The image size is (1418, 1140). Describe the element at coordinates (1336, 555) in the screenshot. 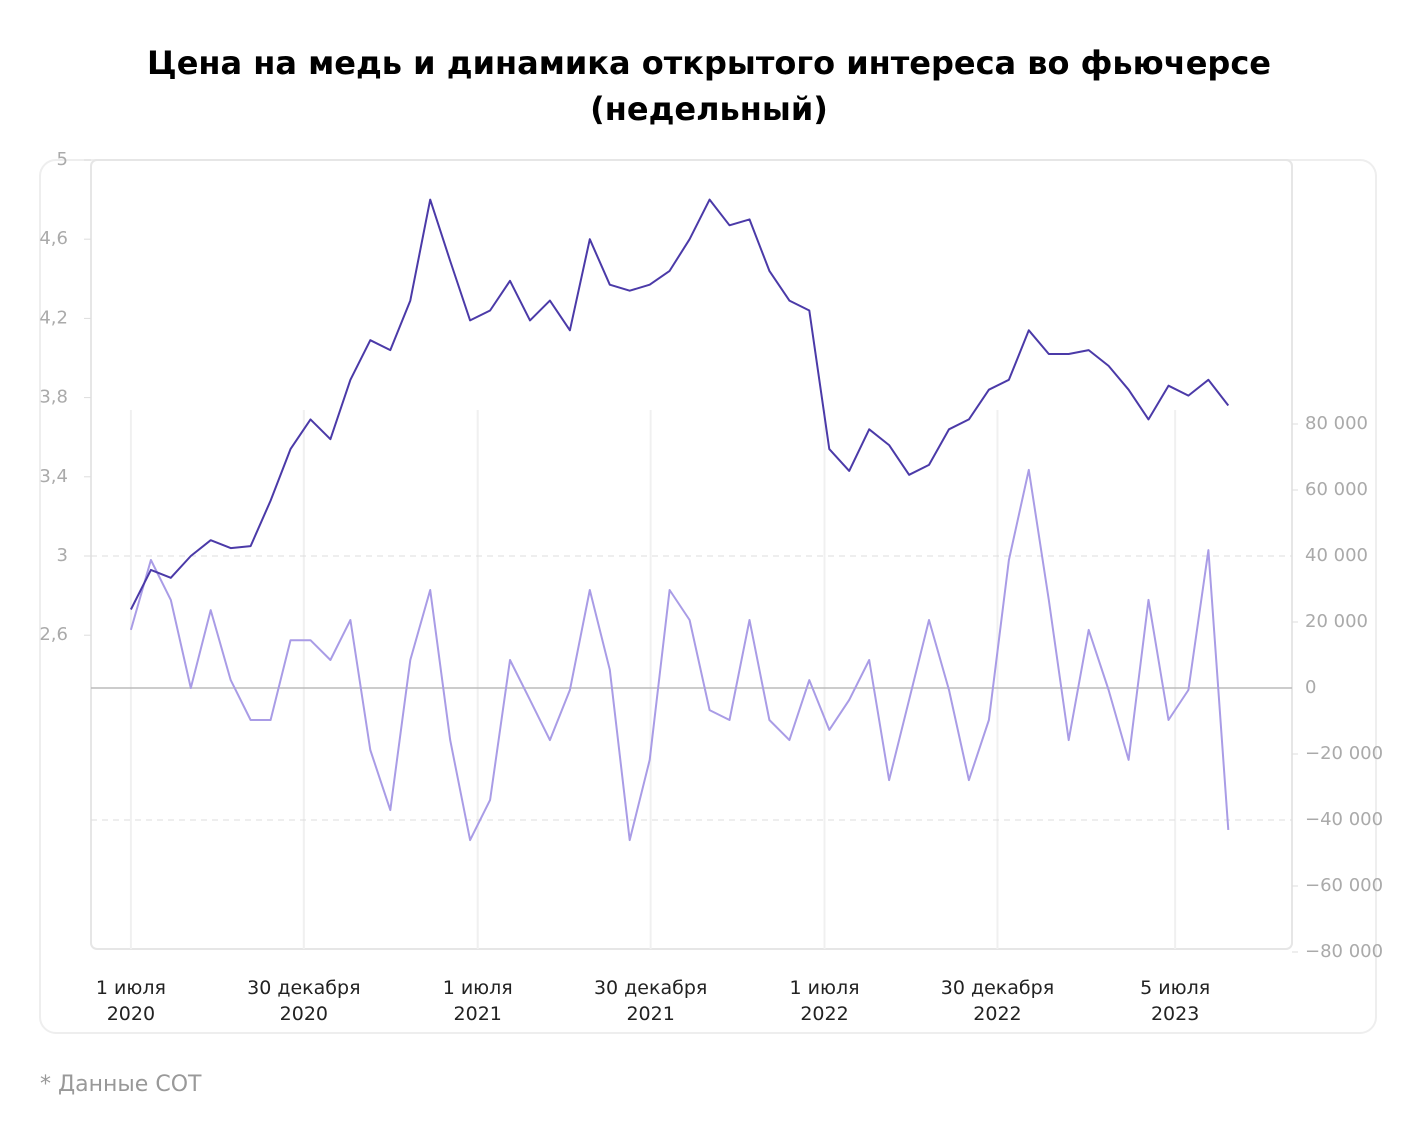

I see `y2-tick-label: 40 000` at that location.